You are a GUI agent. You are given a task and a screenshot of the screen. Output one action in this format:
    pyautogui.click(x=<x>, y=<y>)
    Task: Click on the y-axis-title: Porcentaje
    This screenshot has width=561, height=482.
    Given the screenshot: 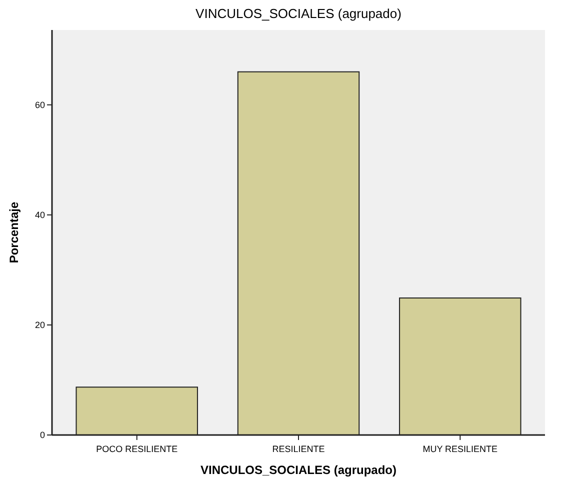 What is the action you would take?
    pyautogui.click(x=14, y=232)
    